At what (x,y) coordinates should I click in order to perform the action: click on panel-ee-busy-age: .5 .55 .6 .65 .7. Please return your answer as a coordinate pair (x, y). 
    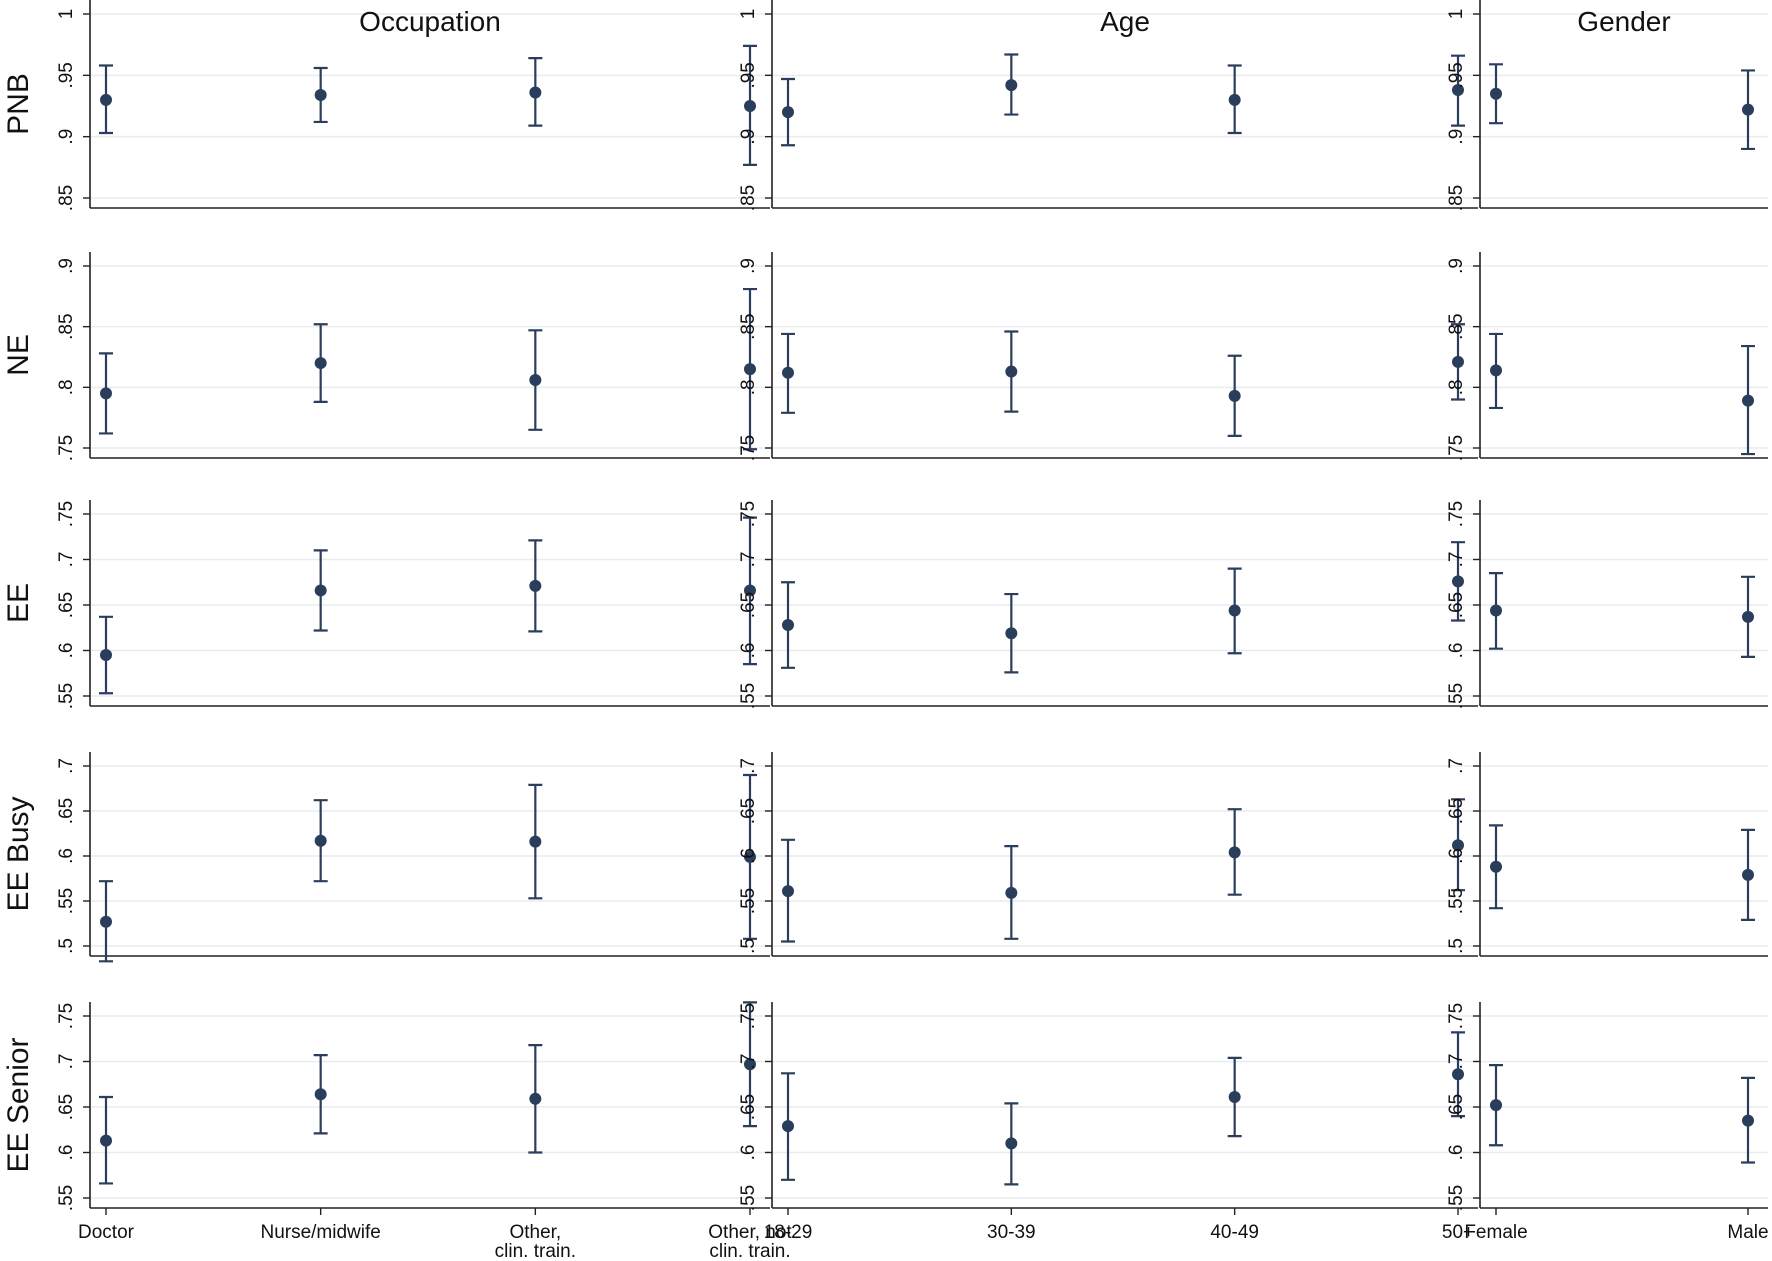
    Looking at the image, I should click on (1108, 854).